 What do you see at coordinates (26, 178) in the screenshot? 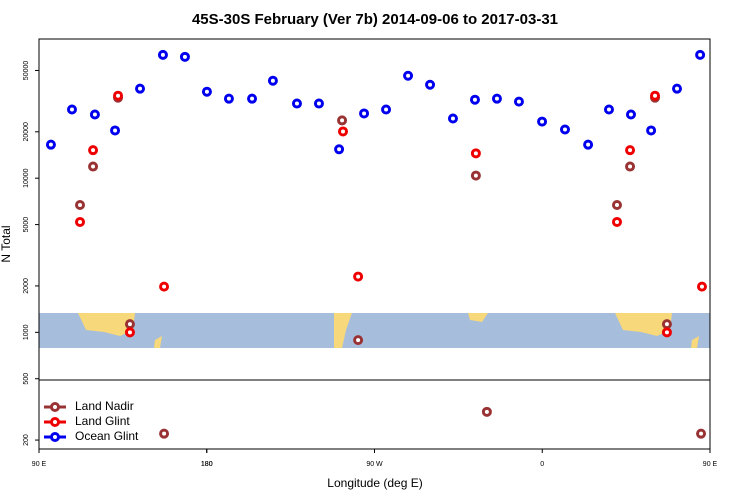
I see `y-tick-label: 10000` at bounding box center [26, 178].